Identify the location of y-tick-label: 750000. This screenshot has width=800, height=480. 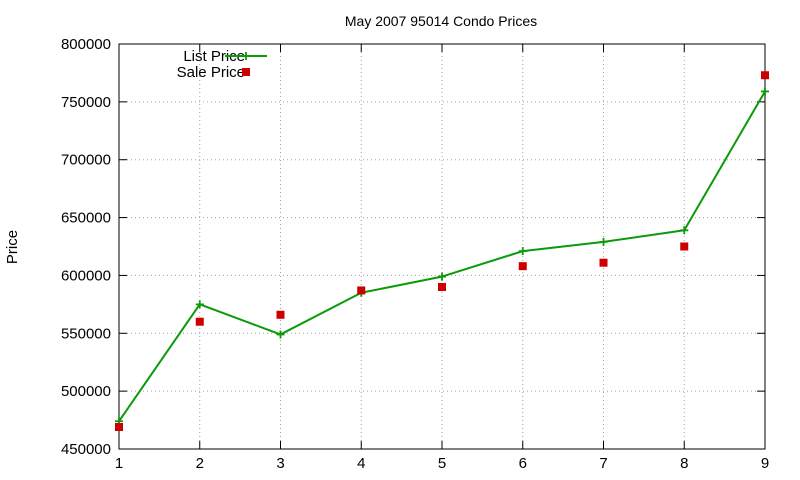
(86, 102).